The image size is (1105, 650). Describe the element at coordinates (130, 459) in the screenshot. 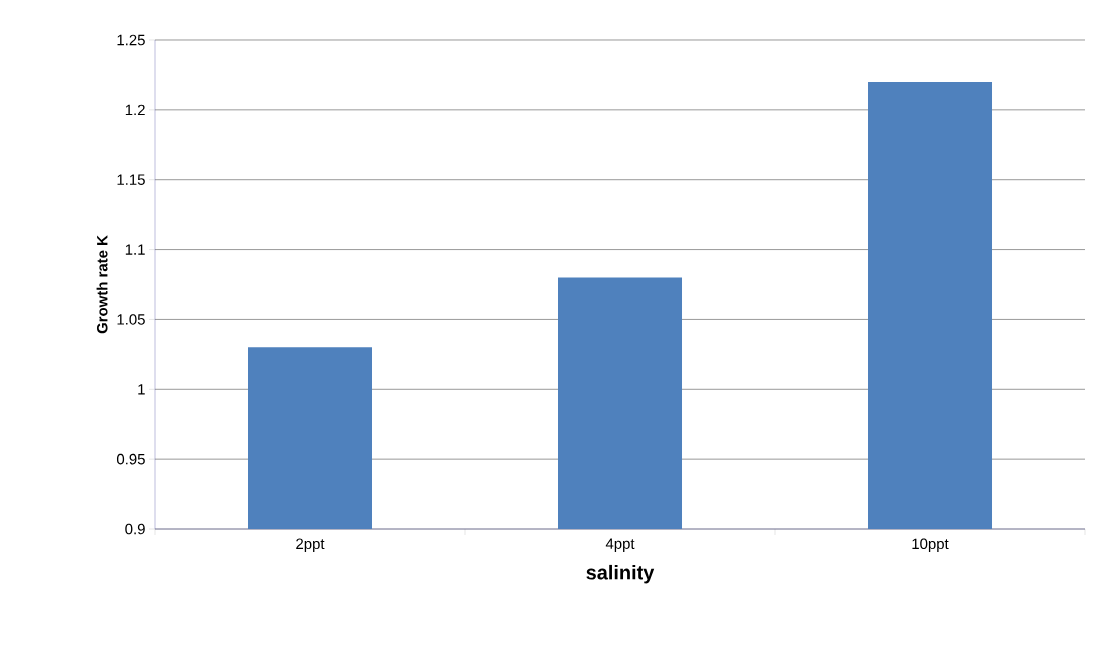

I see `y-tick-label: 0.95` at that location.